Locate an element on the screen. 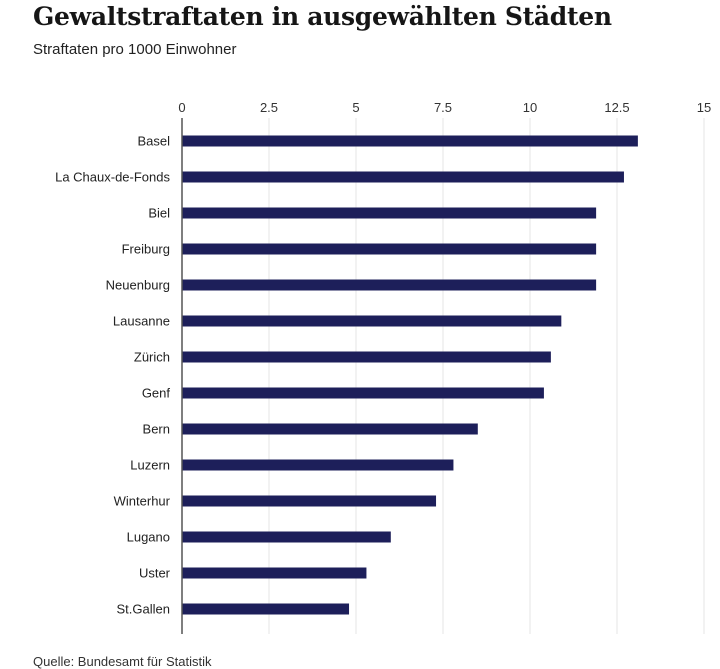 Image resolution: width=720 pixels, height=669 pixels. chart-subtitle: Straftaten pro 1000 Einwohner is located at coordinates (135, 49).